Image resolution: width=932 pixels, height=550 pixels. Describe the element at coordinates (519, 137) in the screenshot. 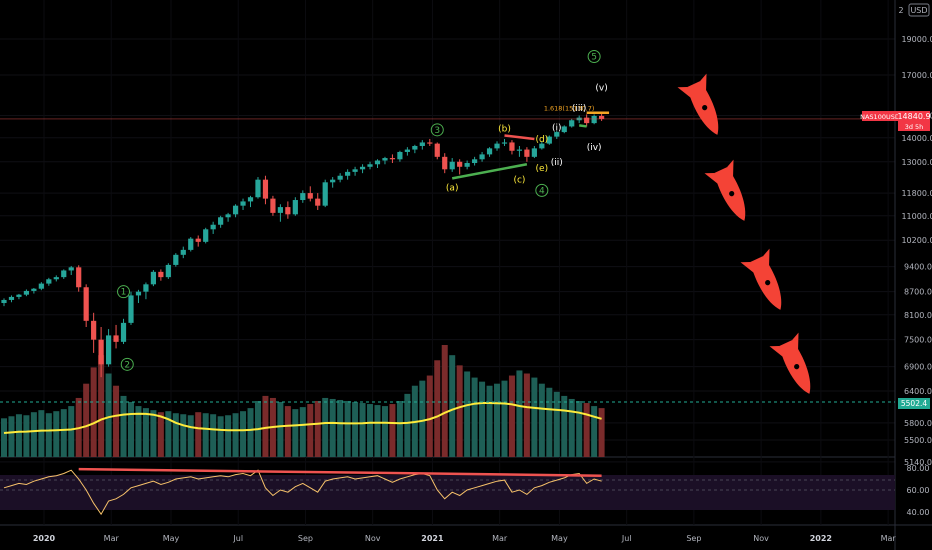

I see `trendline-red-upper` at that location.